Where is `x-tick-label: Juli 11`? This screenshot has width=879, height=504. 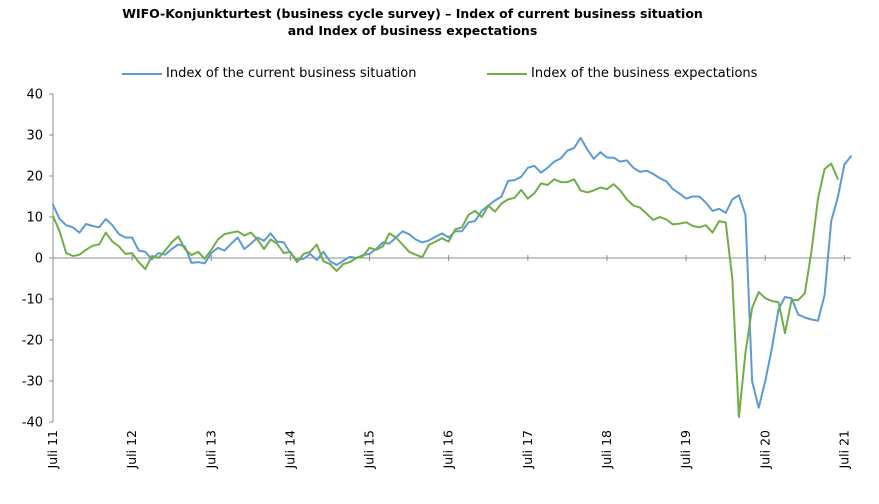
x-tick-label: Juli 11 is located at coordinates (52, 449).